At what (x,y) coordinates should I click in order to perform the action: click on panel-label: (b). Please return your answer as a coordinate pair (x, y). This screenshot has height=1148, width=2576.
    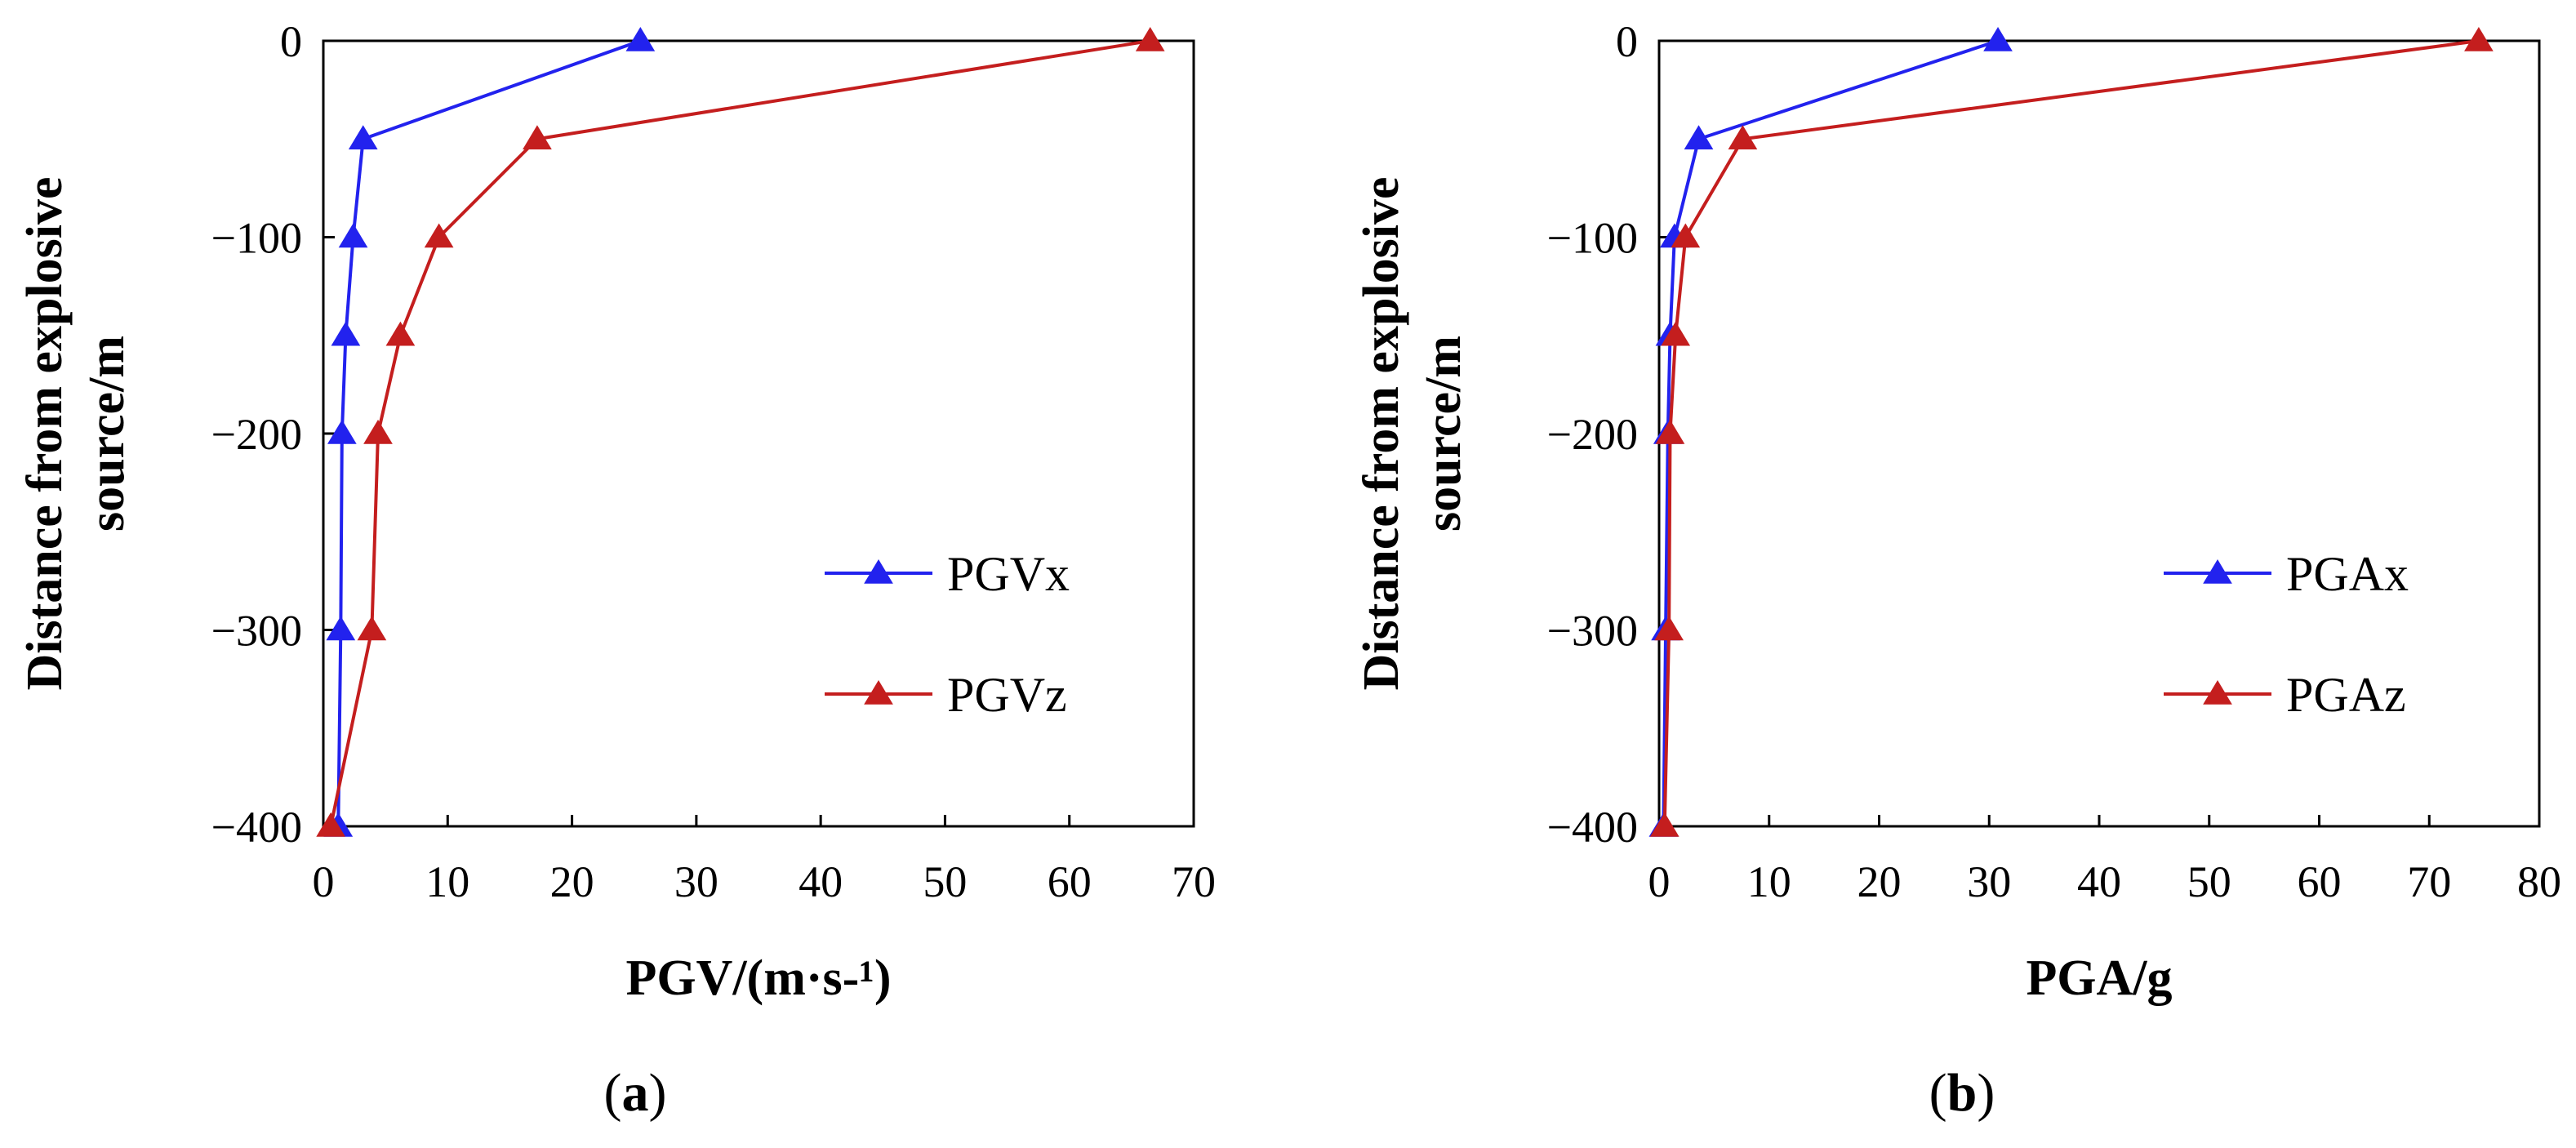
    Looking at the image, I should click on (1962, 1093).